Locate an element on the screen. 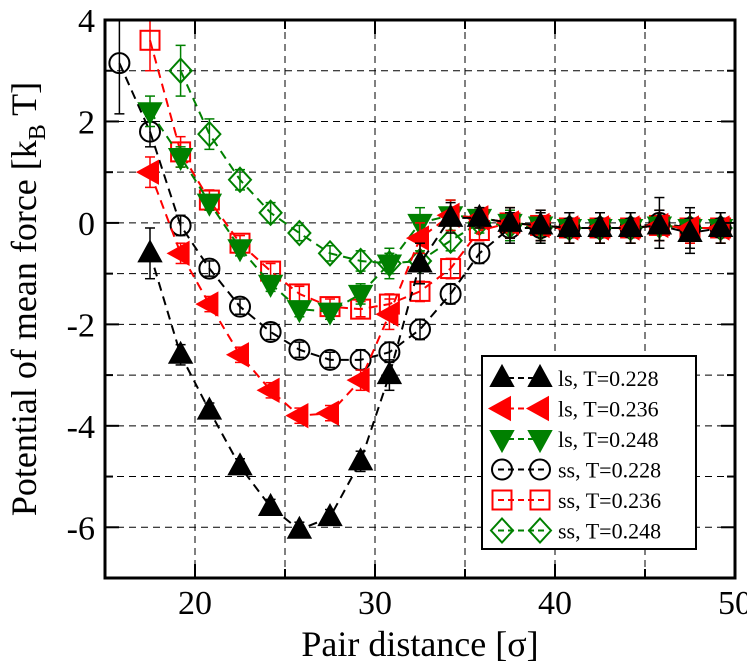 The image size is (747, 672). legend-entry-4: ss, T=0.236 is located at coordinates (576, 500).